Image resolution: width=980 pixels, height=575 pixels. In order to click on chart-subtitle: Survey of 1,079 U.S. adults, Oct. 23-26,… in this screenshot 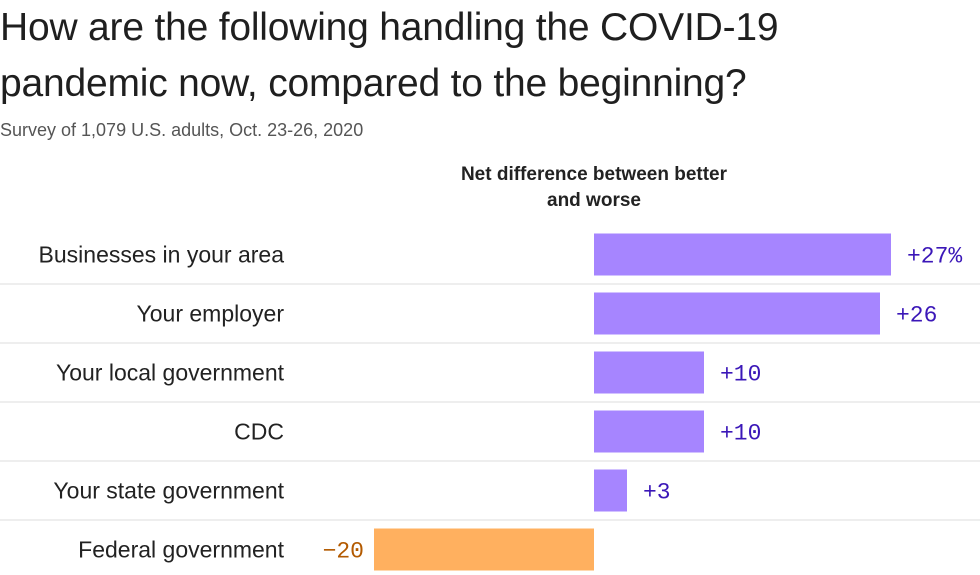, I will do `click(182, 130)`.